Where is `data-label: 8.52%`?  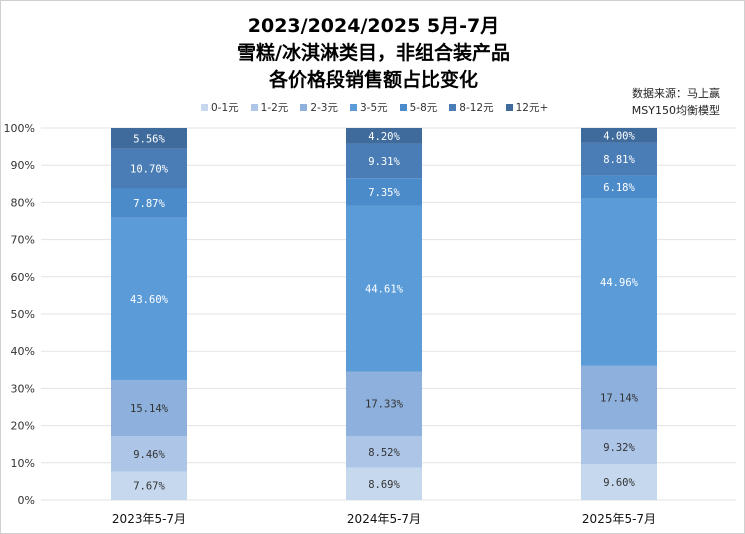 data-label: 8.52% is located at coordinates (384, 453).